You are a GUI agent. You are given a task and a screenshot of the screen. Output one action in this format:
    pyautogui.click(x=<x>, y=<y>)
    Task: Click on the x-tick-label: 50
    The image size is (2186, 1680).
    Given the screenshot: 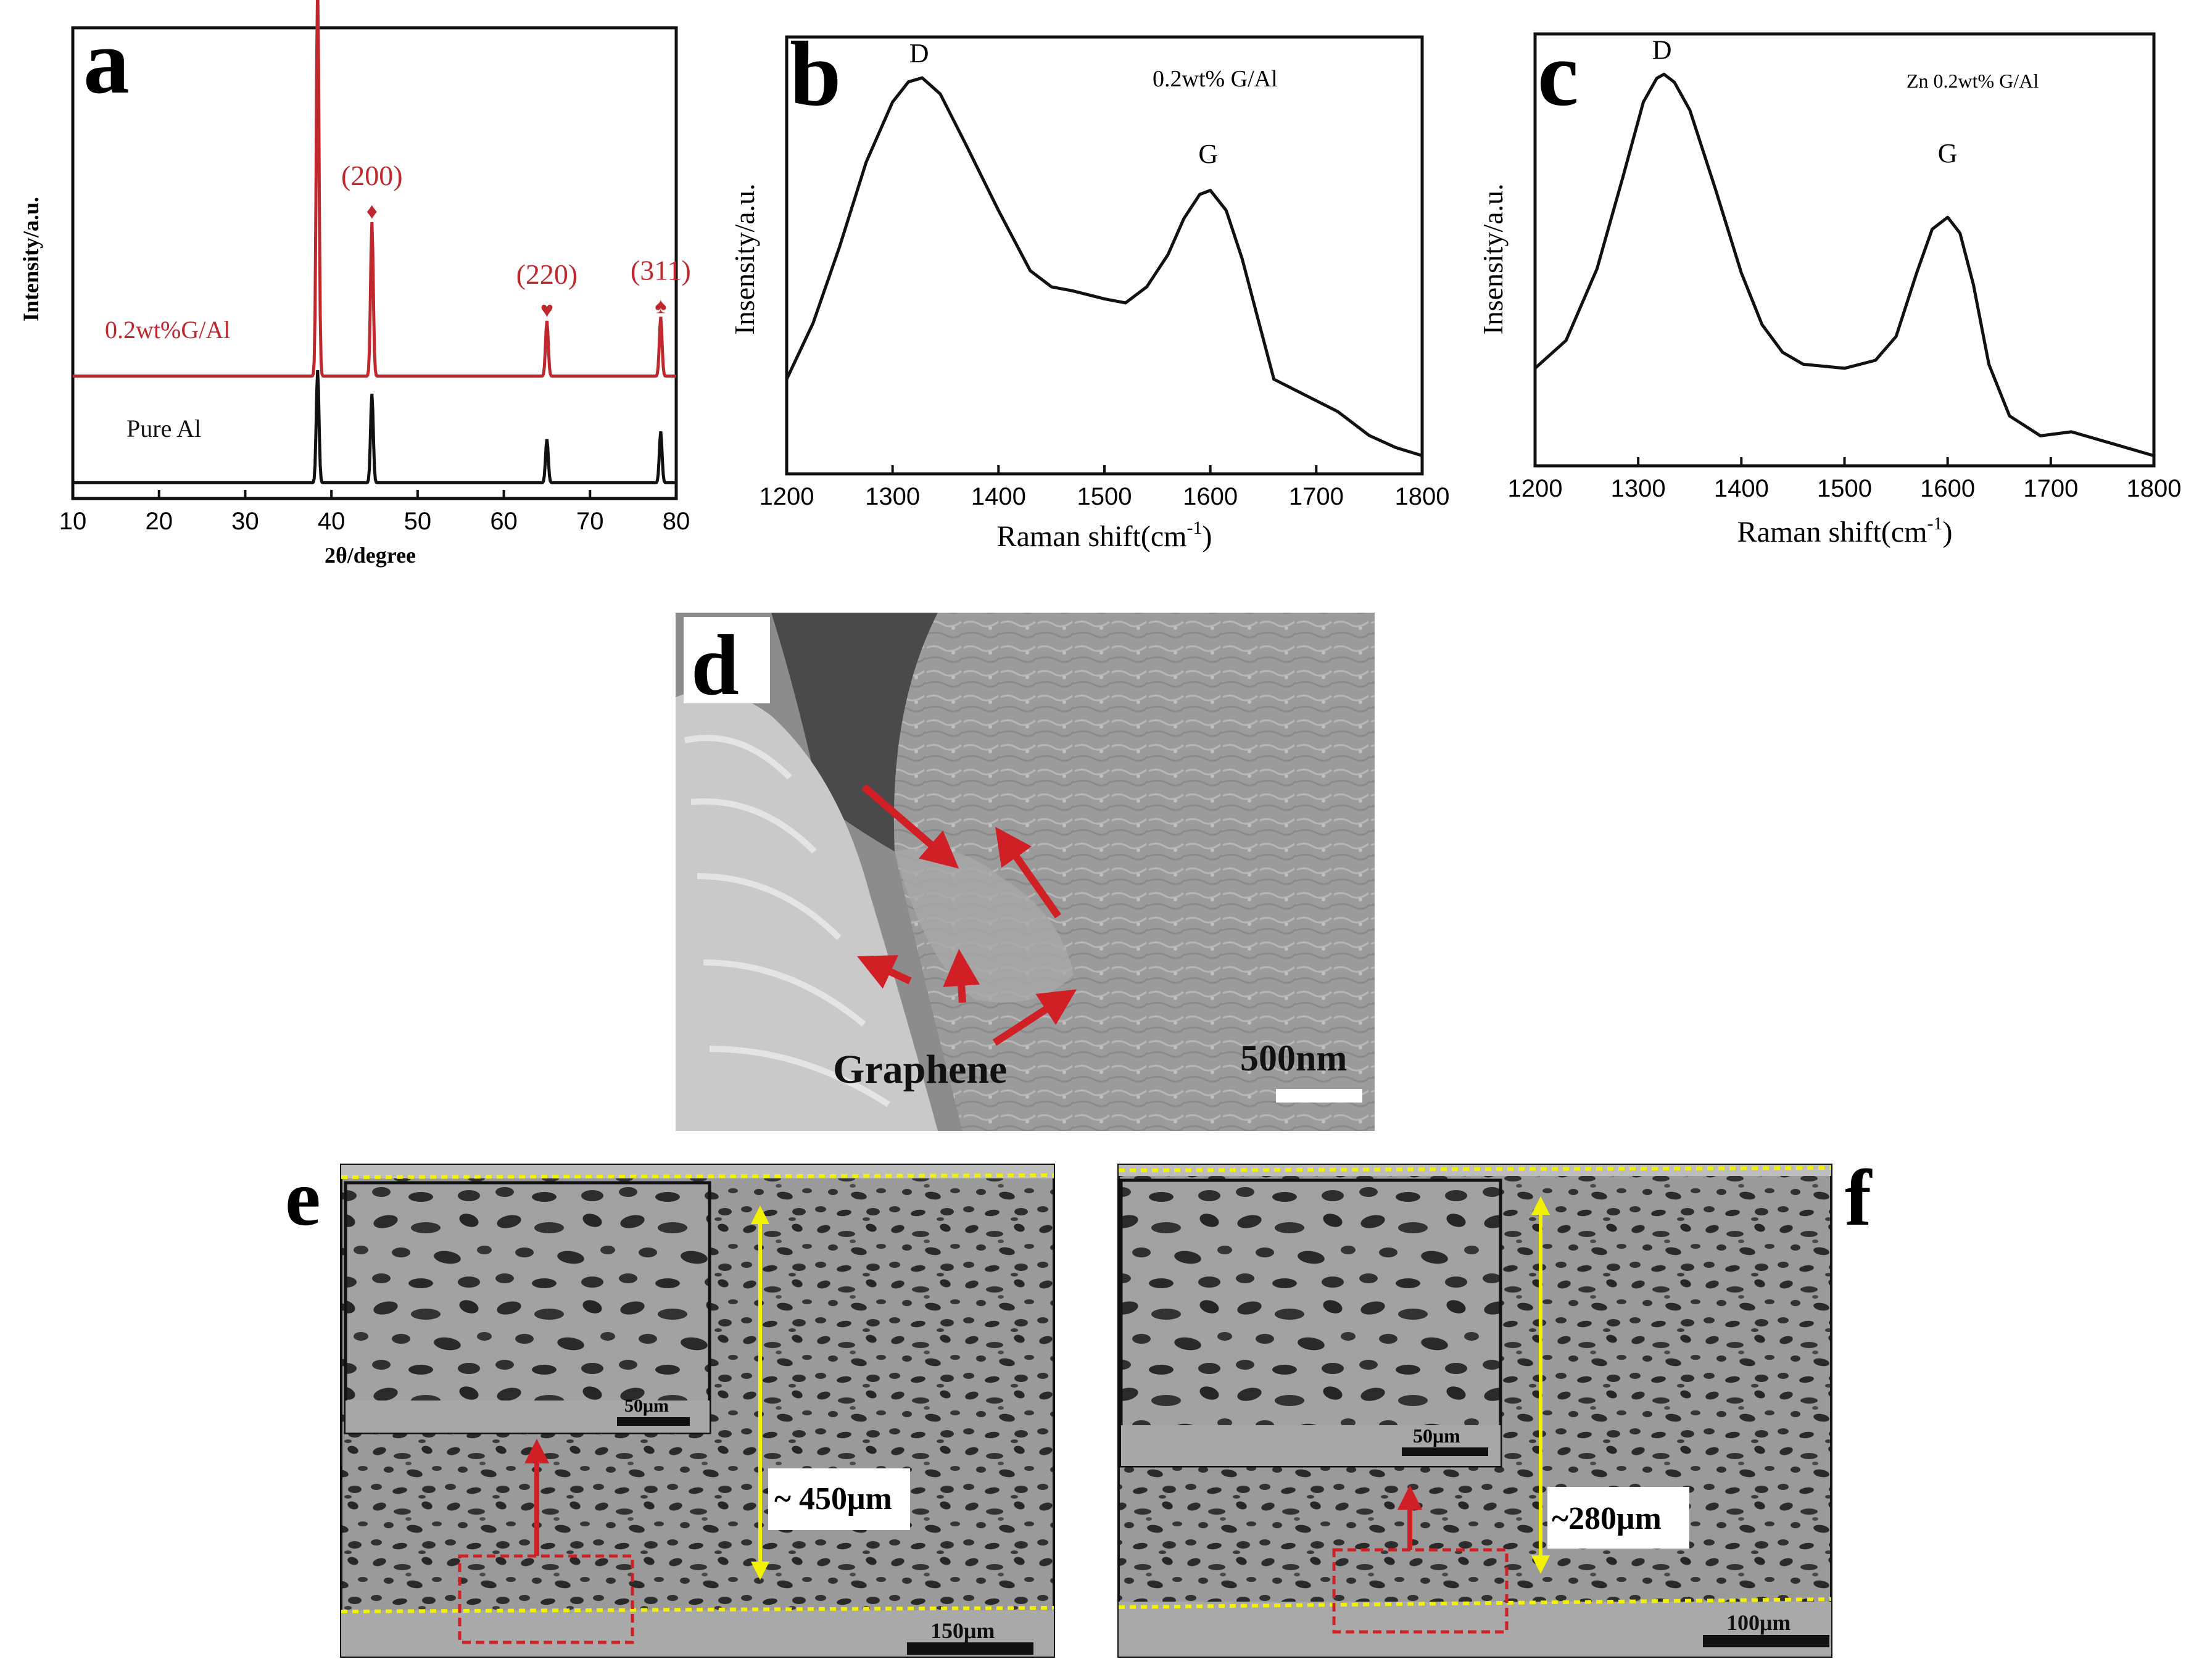 What is the action you would take?
    pyautogui.click(x=418, y=521)
    